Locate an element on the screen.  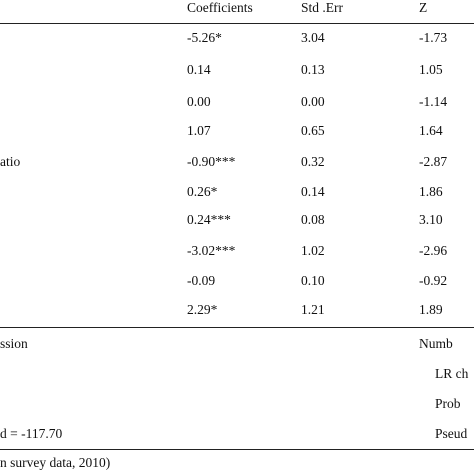
footer-left-line: ssion is located at coordinates (14, 343).